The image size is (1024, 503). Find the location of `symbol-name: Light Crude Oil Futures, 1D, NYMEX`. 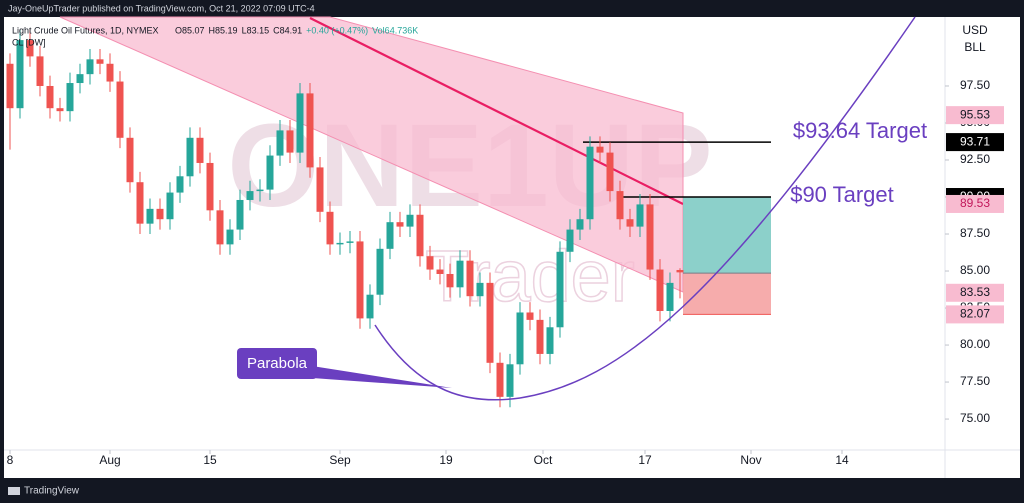

symbol-name: Light Crude Oil Futures, 1D, NYMEX is located at coordinates (85, 30).